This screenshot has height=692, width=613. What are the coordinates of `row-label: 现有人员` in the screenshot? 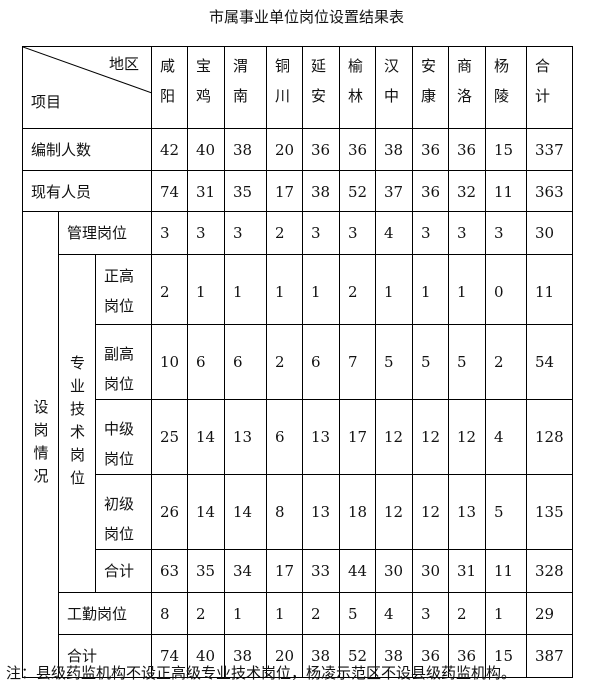 It's located at (87, 191).